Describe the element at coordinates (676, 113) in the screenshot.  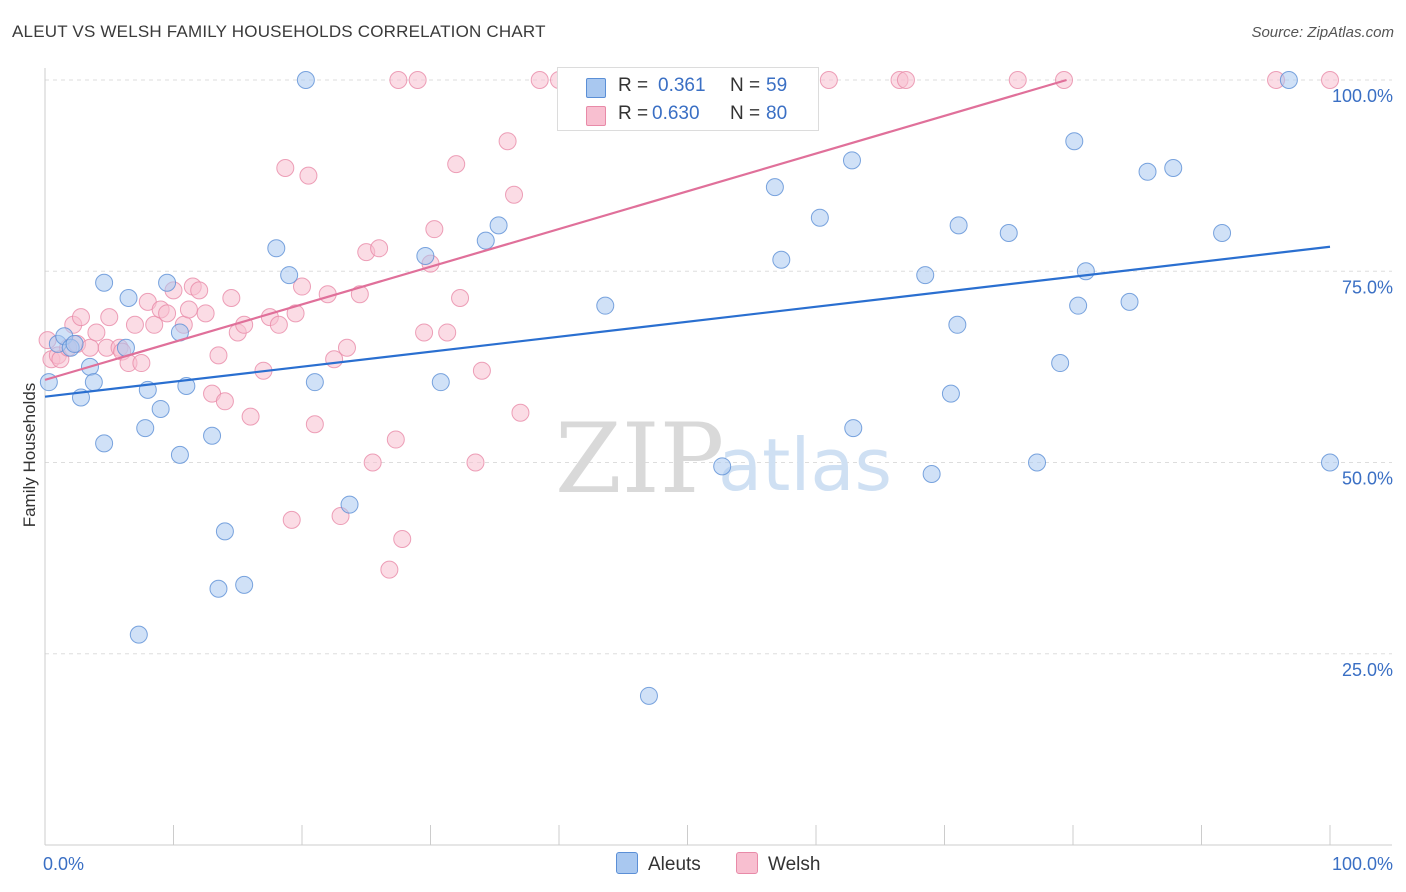
I see `welsh-r-value: 0.630` at that location.